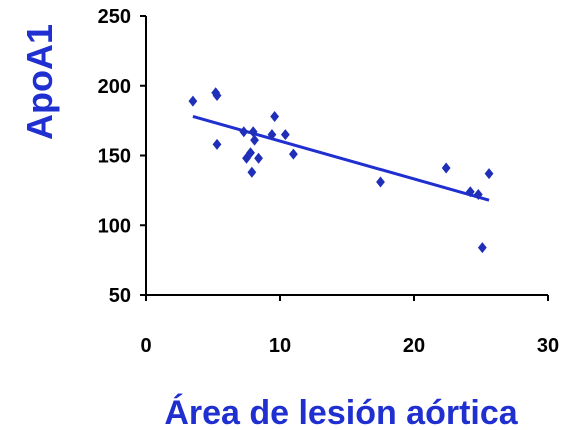 The image size is (577, 430). What do you see at coordinates (39, 82) in the screenshot?
I see `y-axis-title: ApoA1` at bounding box center [39, 82].